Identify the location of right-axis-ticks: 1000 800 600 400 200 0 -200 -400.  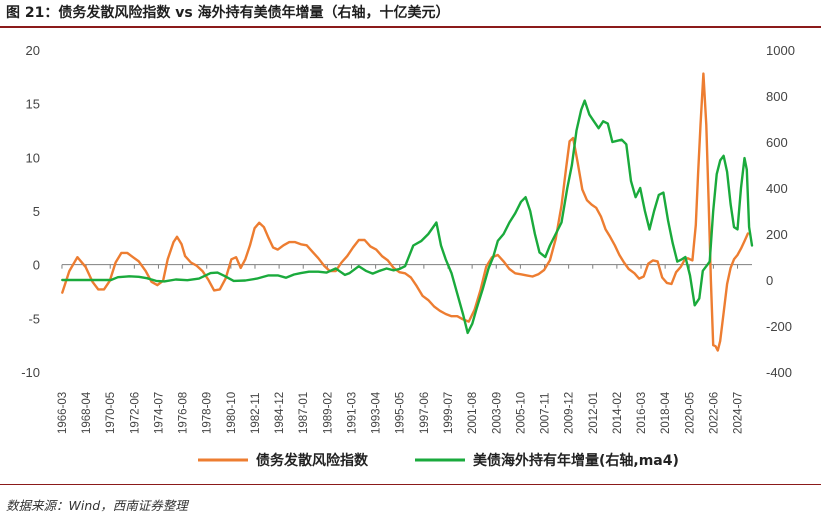
(780, 211).